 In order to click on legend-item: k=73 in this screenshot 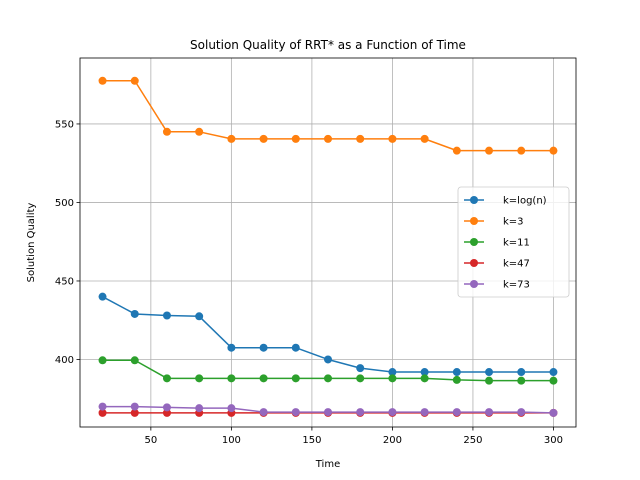, I will do `click(497, 285)`.